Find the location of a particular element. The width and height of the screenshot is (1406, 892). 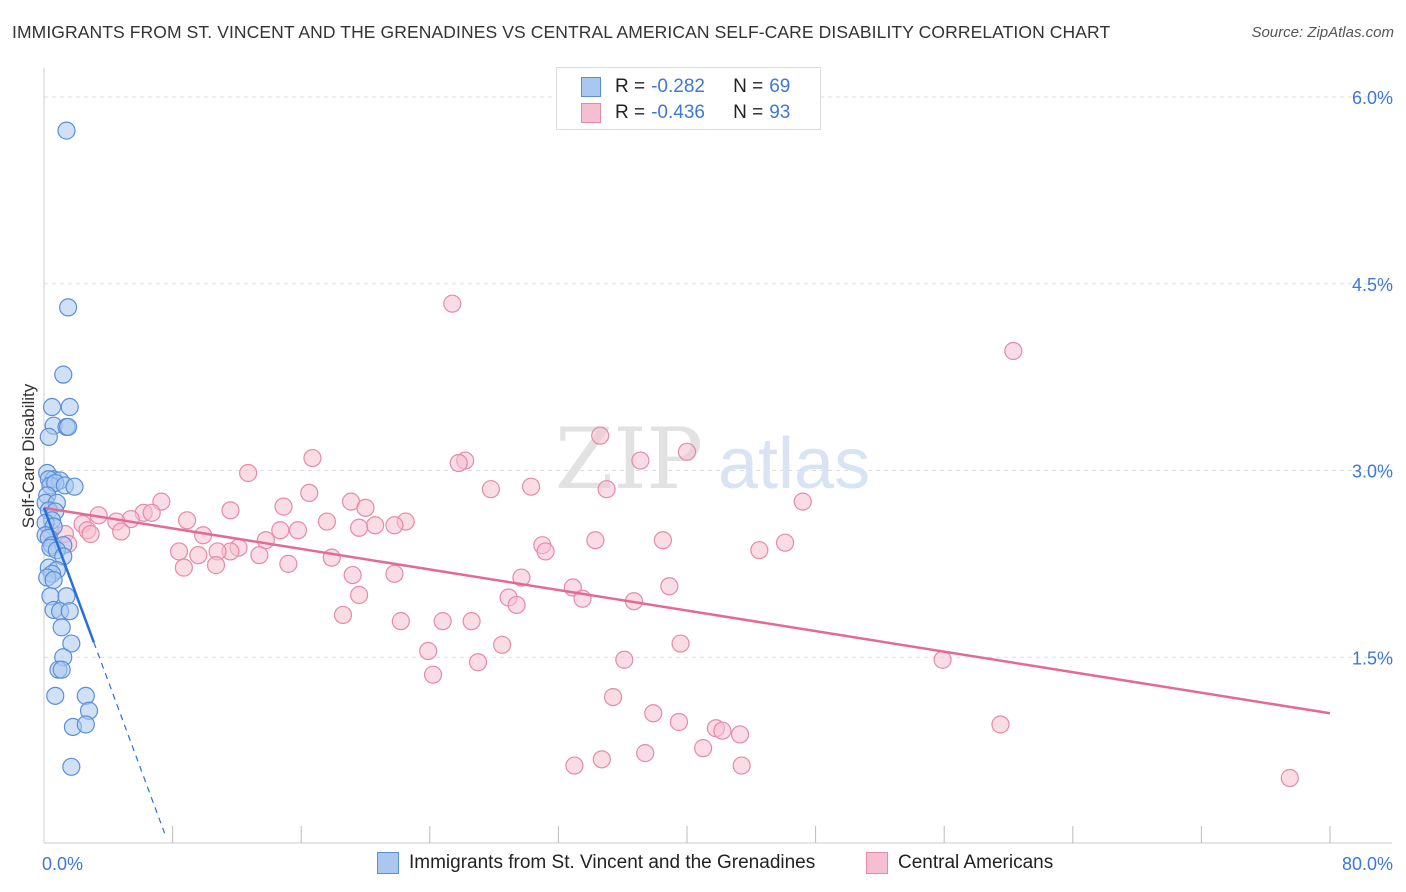

correlation-legend: R = -0.282 N = 69 R = -0.436 N = 93 is located at coordinates (688, 98).